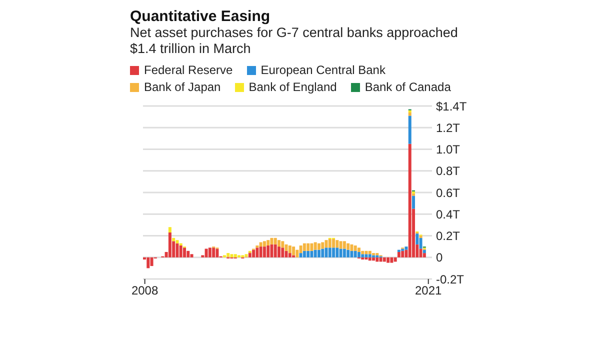 Image resolution: width=605 pixels, height=341 pixels. I want to click on y-tick-label: 1.2T, so click(448, 127).